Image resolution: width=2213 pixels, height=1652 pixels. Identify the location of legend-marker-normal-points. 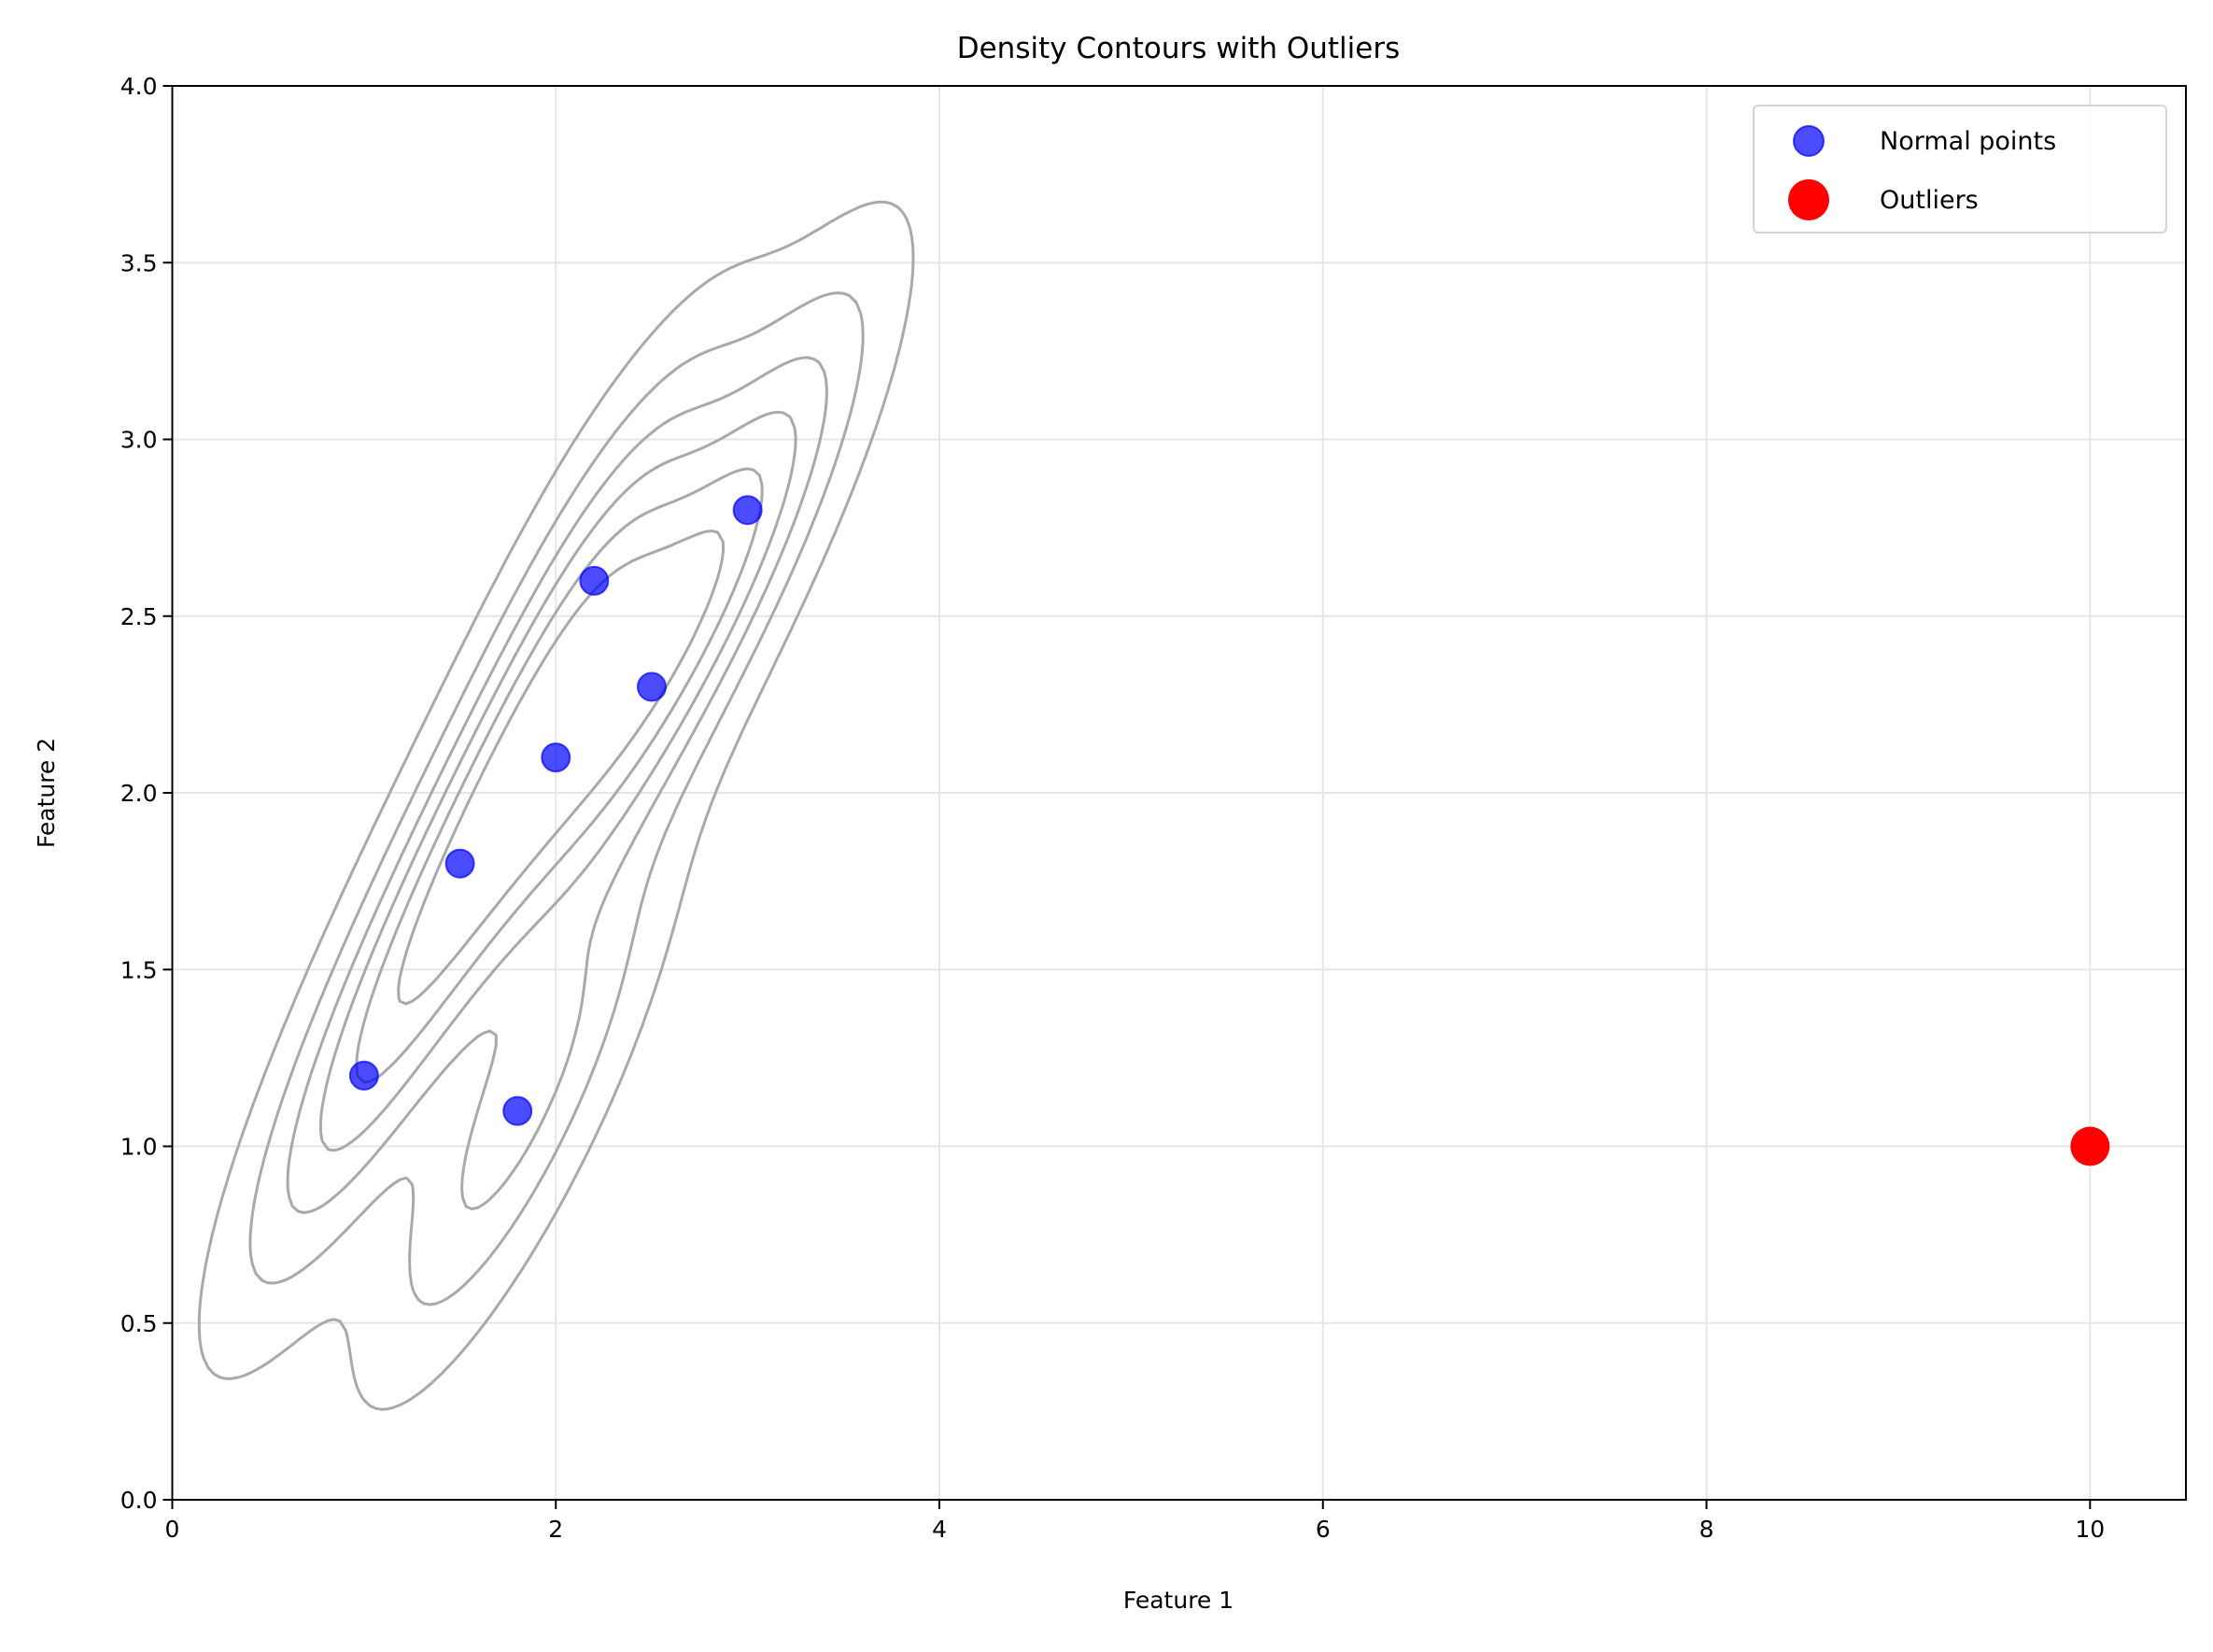
(1809, 141).